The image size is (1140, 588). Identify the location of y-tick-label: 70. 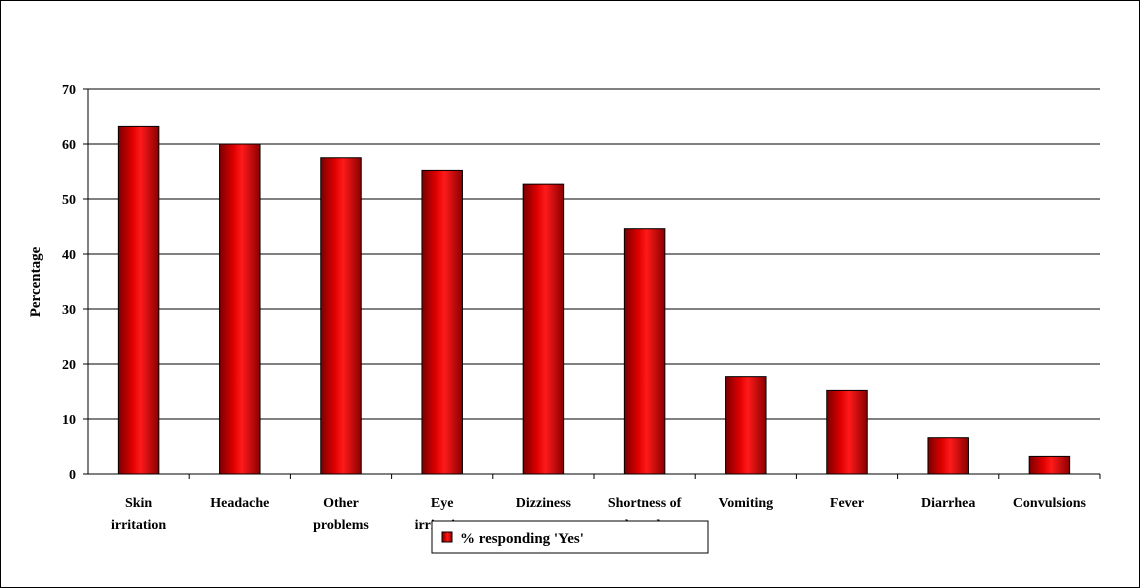
(69, 90).